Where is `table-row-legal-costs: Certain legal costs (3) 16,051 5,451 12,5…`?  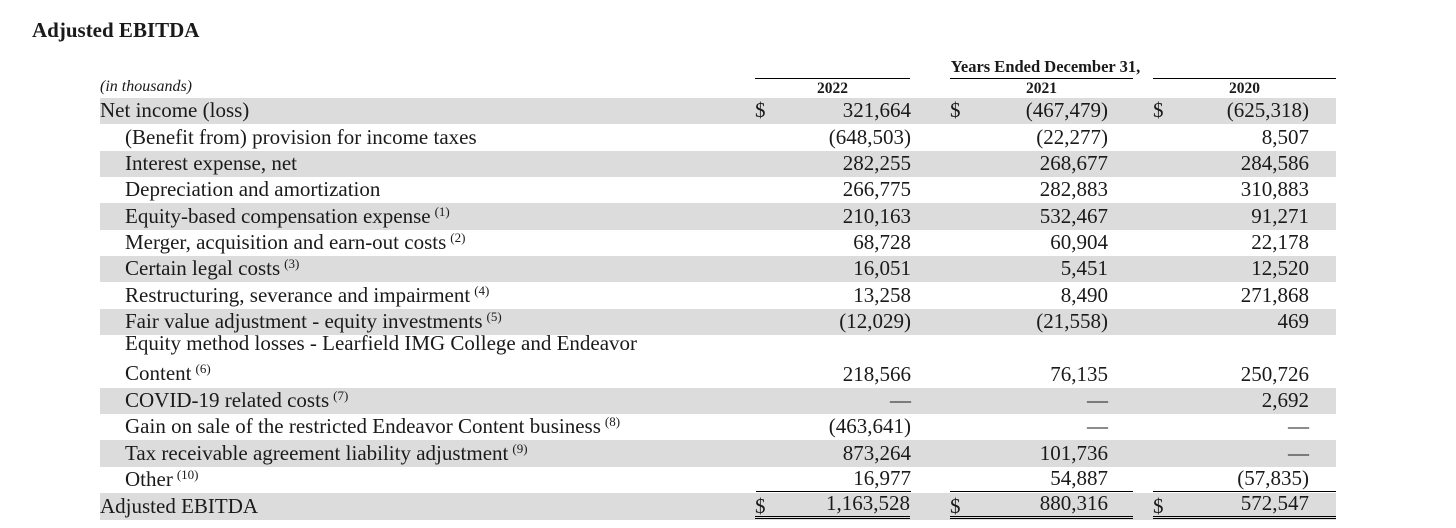 table-row-legal-costs: Certain legal costs (3) 16,051 5,451 12,5… is located at coordinates (718, 269).